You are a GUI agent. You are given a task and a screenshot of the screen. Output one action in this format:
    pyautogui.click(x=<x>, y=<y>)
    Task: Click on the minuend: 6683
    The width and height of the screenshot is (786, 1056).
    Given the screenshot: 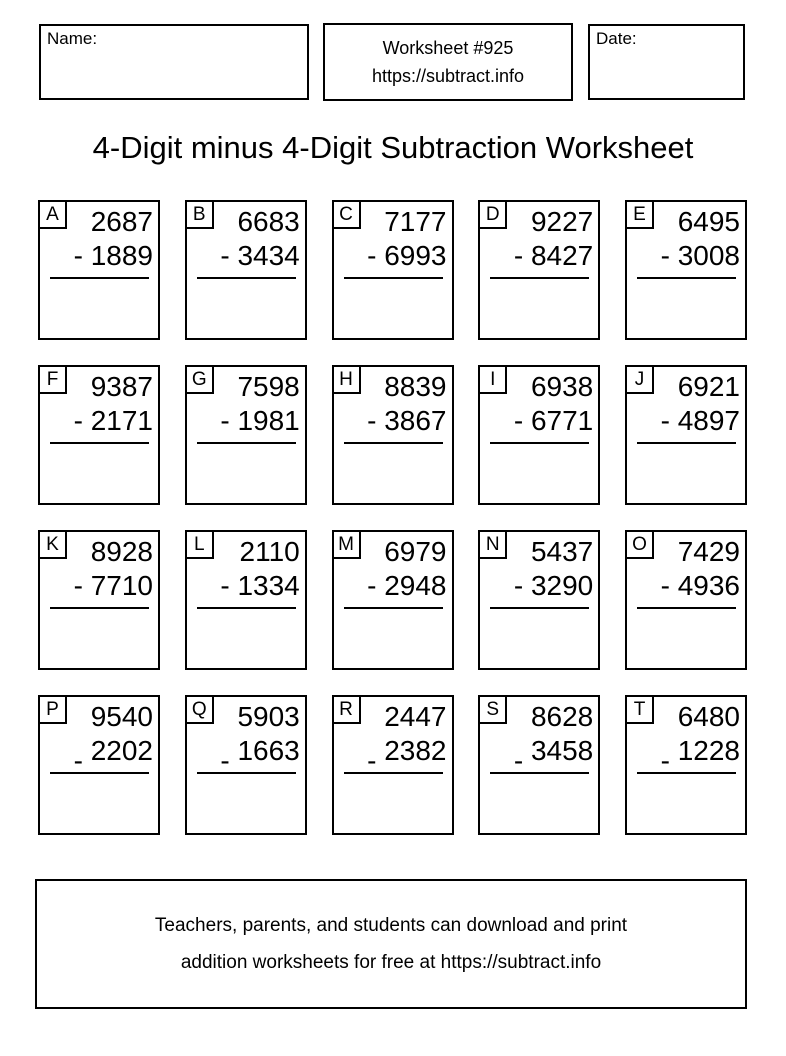 What is the action you would take?
    pyautogui.click(x=268, y=221)
    